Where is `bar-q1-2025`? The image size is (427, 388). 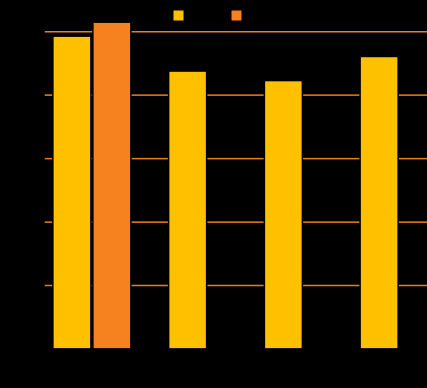 bar-q1-2025 is located at coordinates (72, 192).